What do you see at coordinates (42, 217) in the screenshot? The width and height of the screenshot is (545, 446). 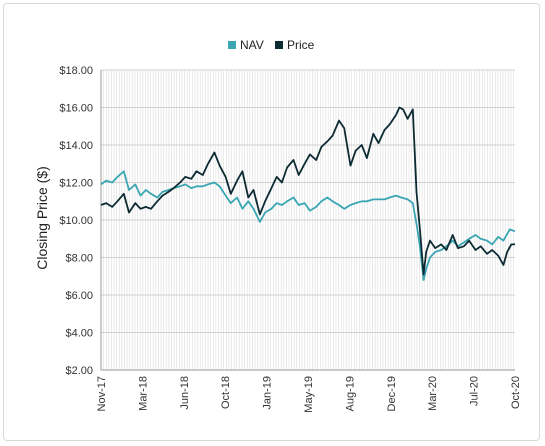 I see `y-axis-label: Closing Price ($)` at bounding box center [42, 217].